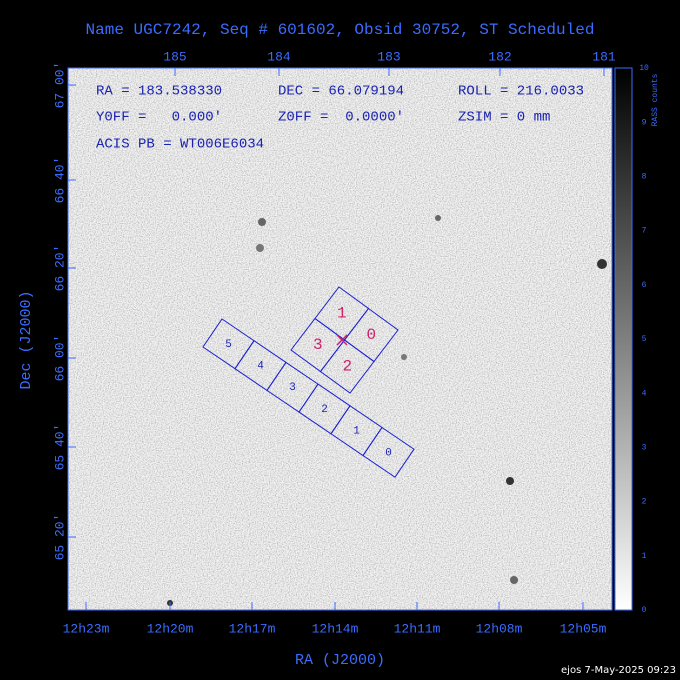 The height and width of the screenshot is (680, 680). I want to click on bottom-tick-label: 12h14m, so click(335, 628).